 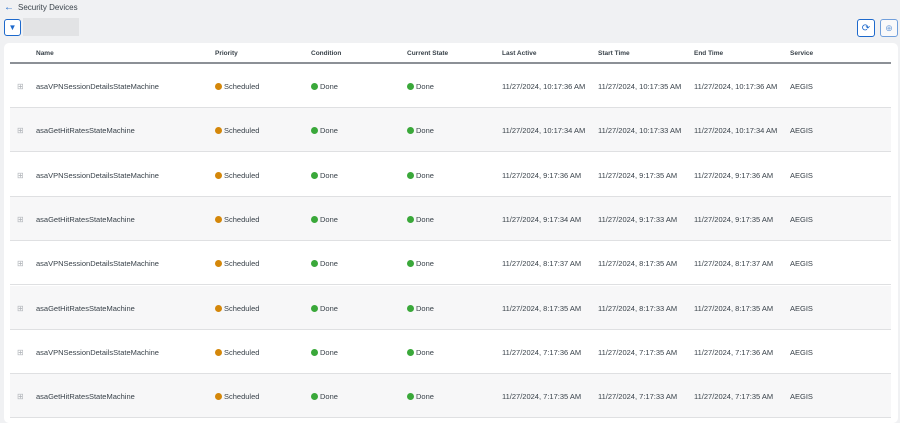 I want to click on column-header: Current State, so click(x=428, y=53).